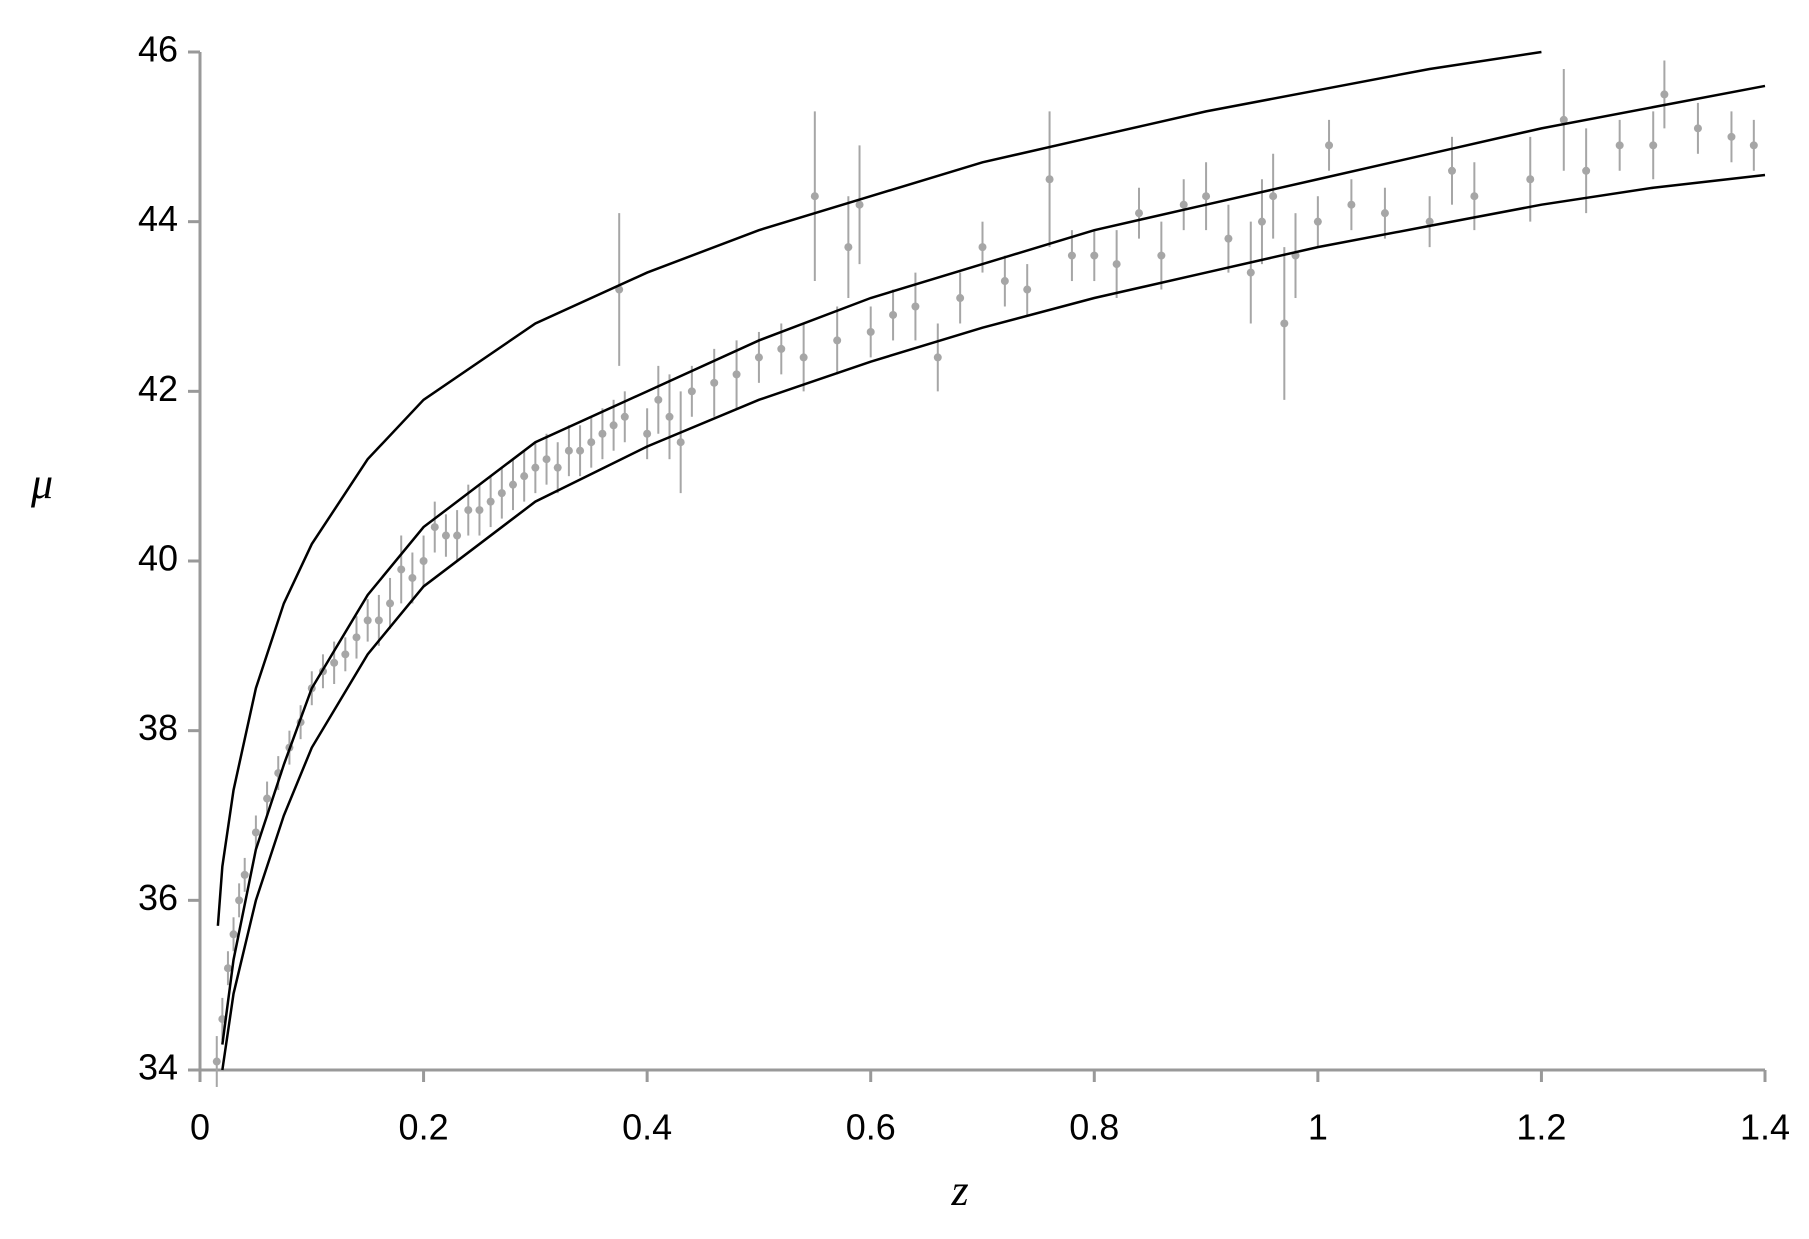 This screenshot has height=1239, width=1809. I want to click on x-axis-title: z, so click(959, 1190).